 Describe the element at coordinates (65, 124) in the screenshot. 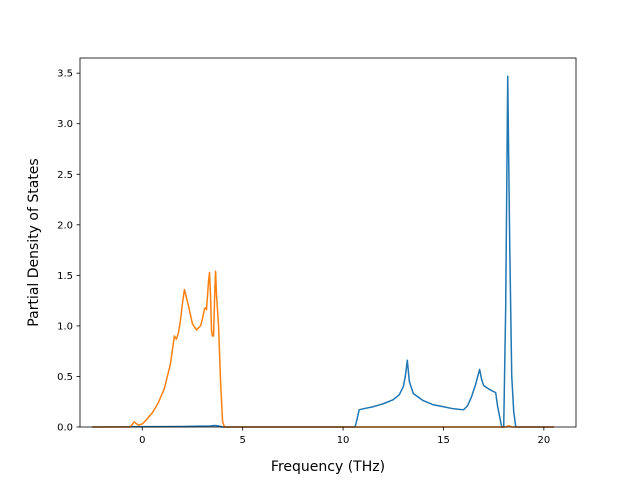

I see `y-tick-label: 3.0` at that location.